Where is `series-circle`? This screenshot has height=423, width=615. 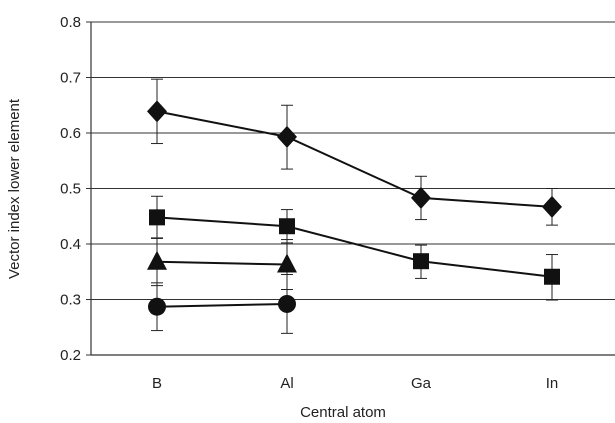 series-circle is located at coordinates (222, 304).